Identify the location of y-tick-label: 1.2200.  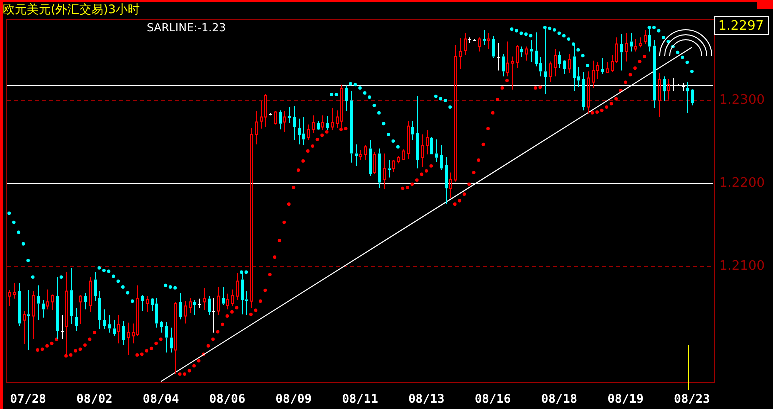
(743, 183).